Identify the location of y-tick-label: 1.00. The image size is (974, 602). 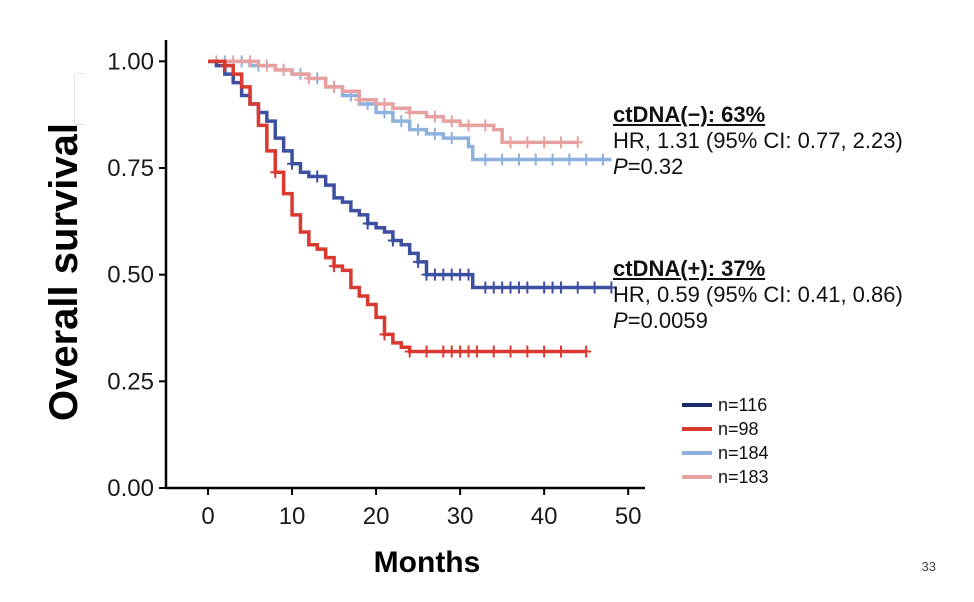
(130, 61).